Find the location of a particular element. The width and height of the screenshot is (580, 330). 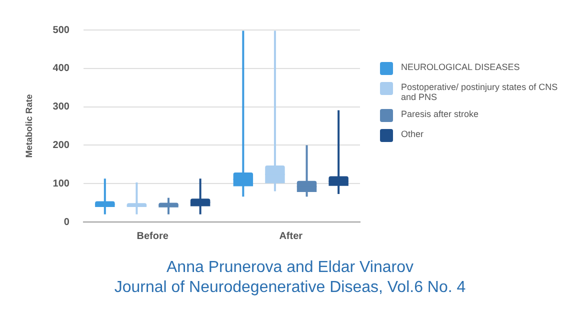

legend-label: Paresis after stroke is located at coordinates (440, 114).